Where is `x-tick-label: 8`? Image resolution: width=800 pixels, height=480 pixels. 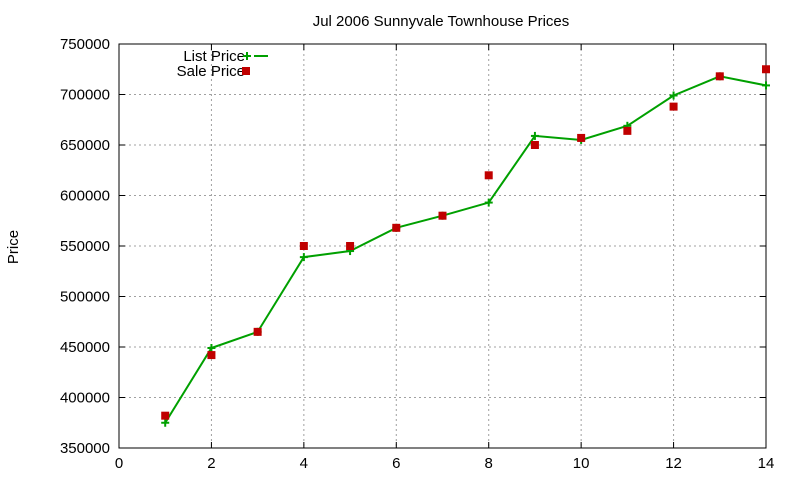 x-tick-label: 8 is located at coordinates (489, 463).